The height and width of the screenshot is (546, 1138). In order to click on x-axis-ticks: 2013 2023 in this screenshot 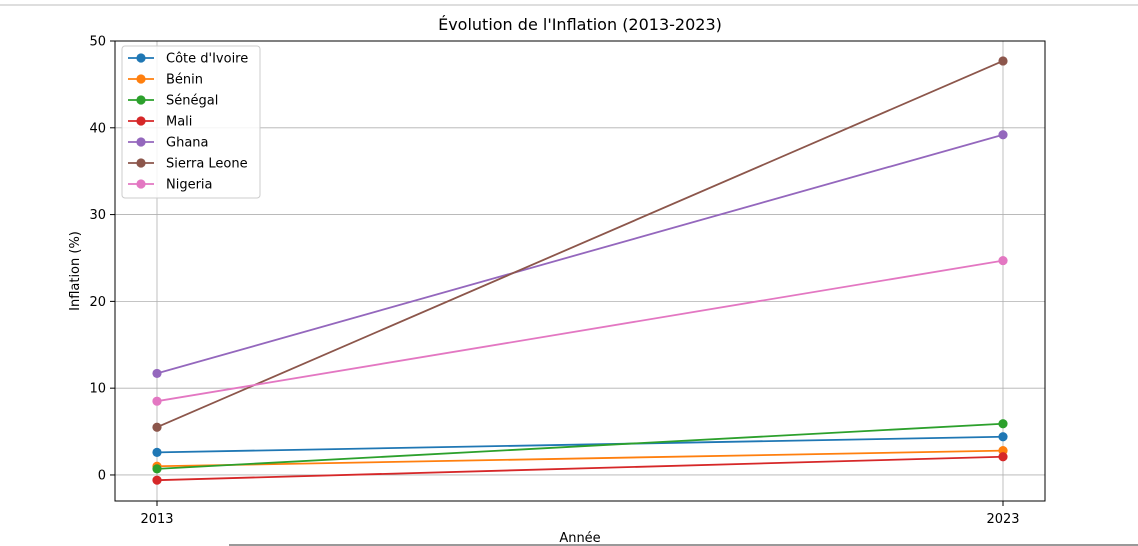, I will do `click(580, 514)`.